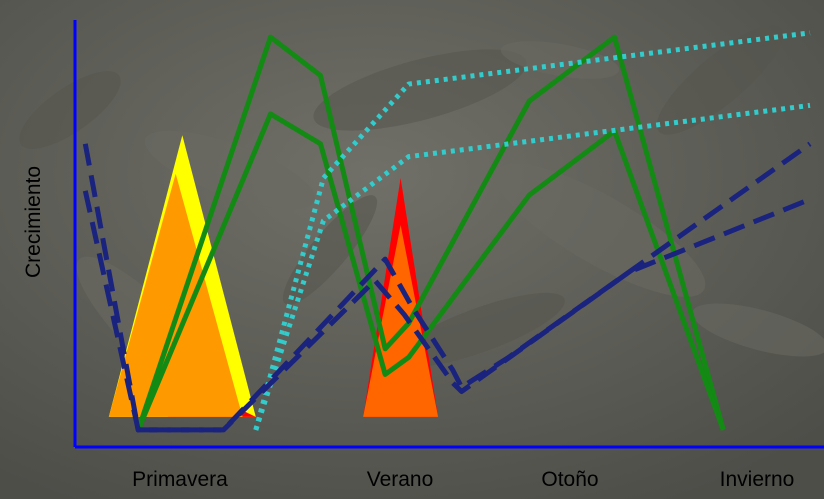  What do you see at coordinates (400, 479) in the screenshot?
I see `x-tick-label-verano: Verano` at bounding box center [400, 479].